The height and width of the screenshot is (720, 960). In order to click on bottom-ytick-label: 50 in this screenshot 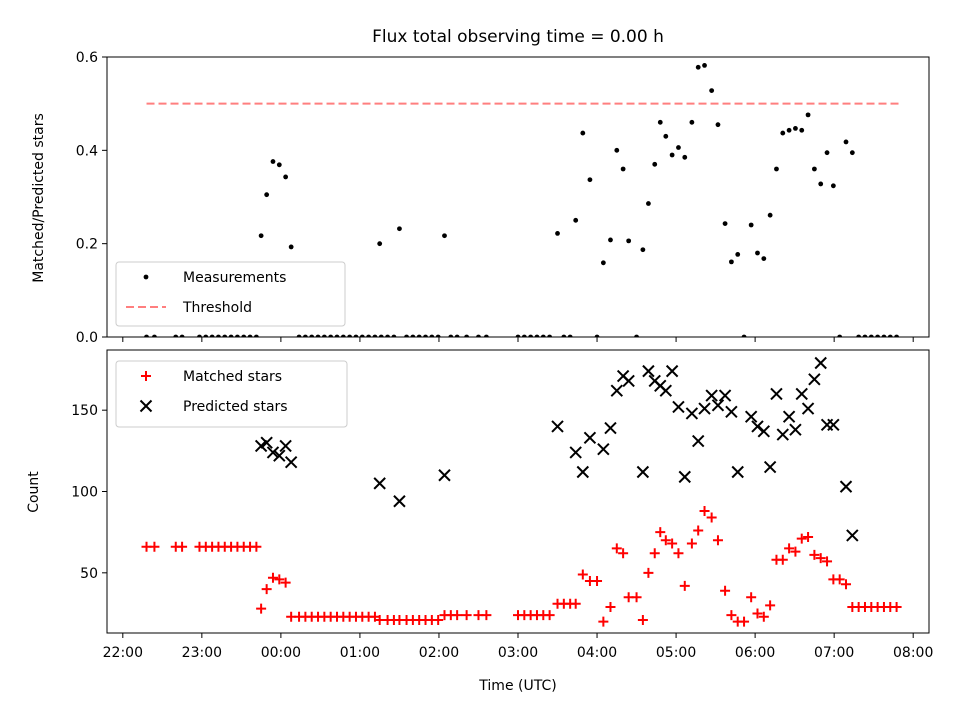, I will do `click(89, 574)`.